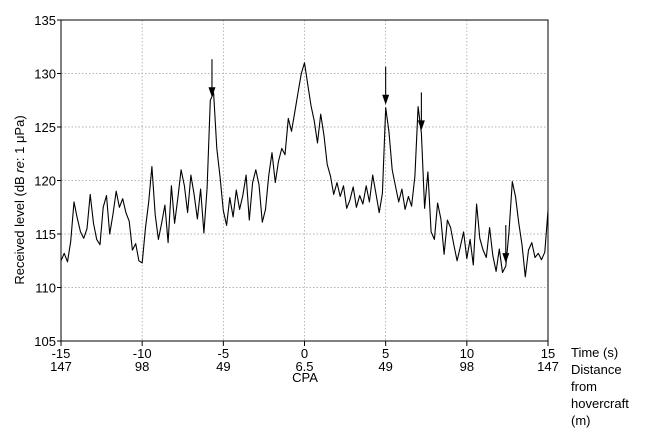  I want to click on x-tick-label: 0, so click(304, 353).